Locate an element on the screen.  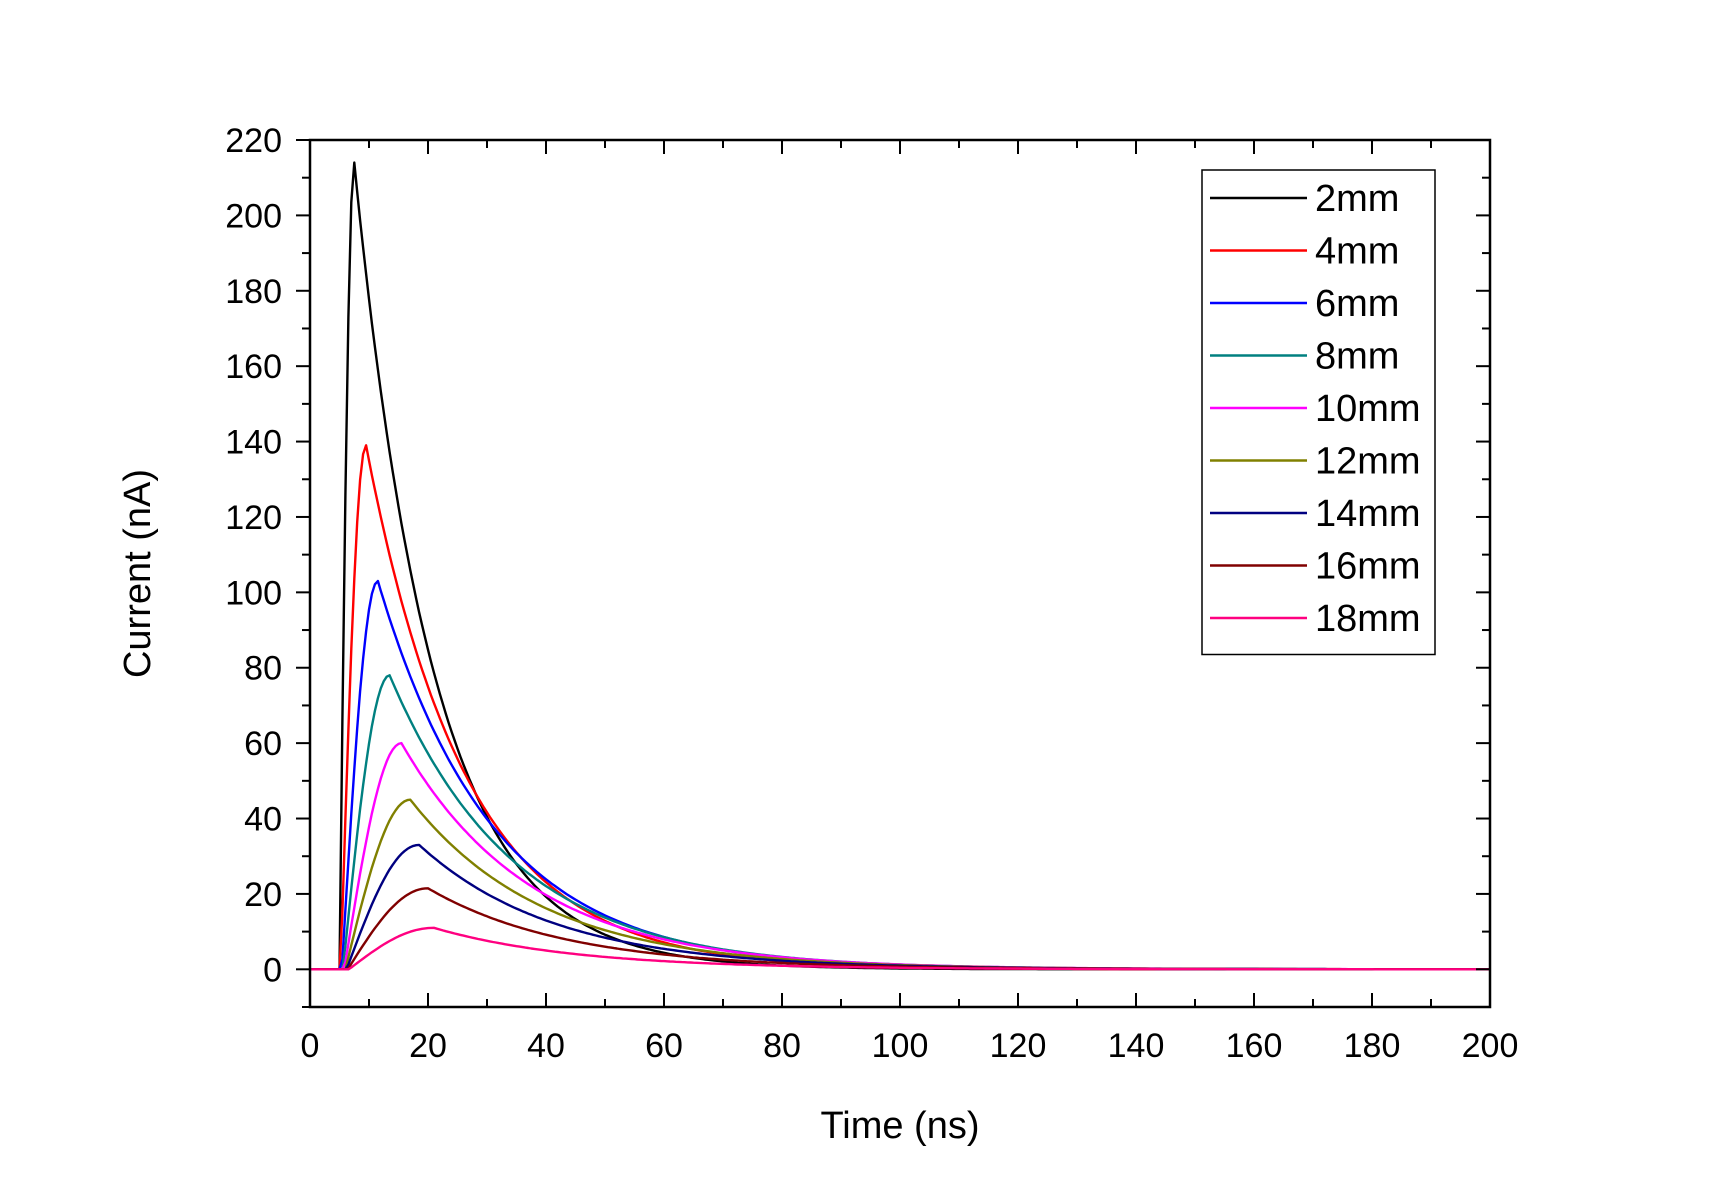
legend-label-10mm: 10mm is located at coordinates (1368, 409).